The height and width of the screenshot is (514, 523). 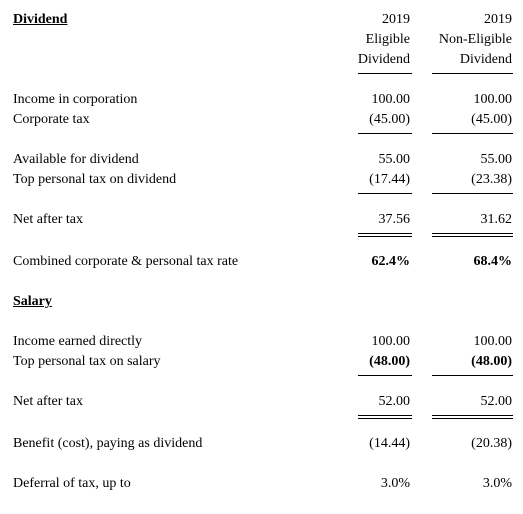 I want to click on row-label: Top personal tax on salary, so click(x=87, y=361).